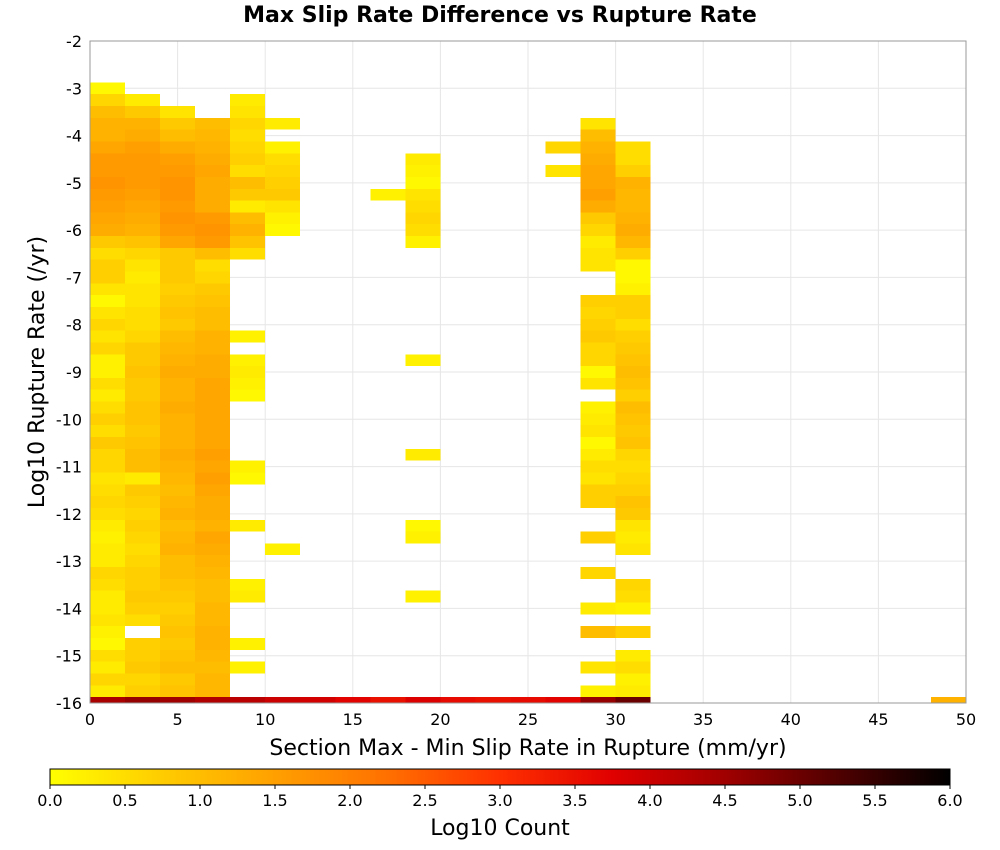 The height and width of the screenshot is (850, 1000). What do you see at coordinates (74, 277) in the screenshot?
I see `y-tick-label: -7` at bounding box center [74, 277].